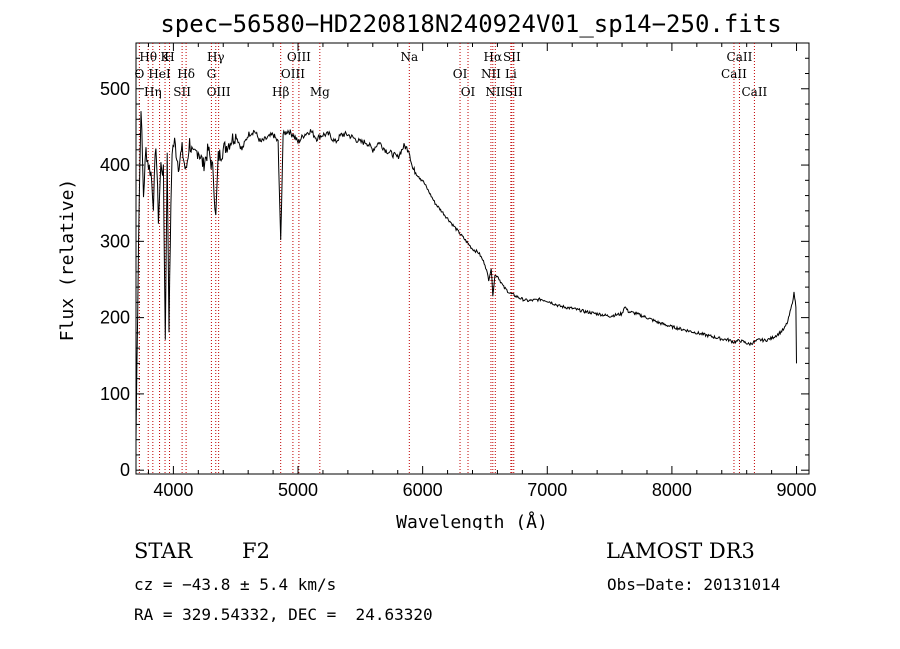 Image resolution: width=900 pixels, height=649 pixels. Describe the element at coordinates (115, 89) in the screenshot. I see `y-tick-label: 500` at that location.